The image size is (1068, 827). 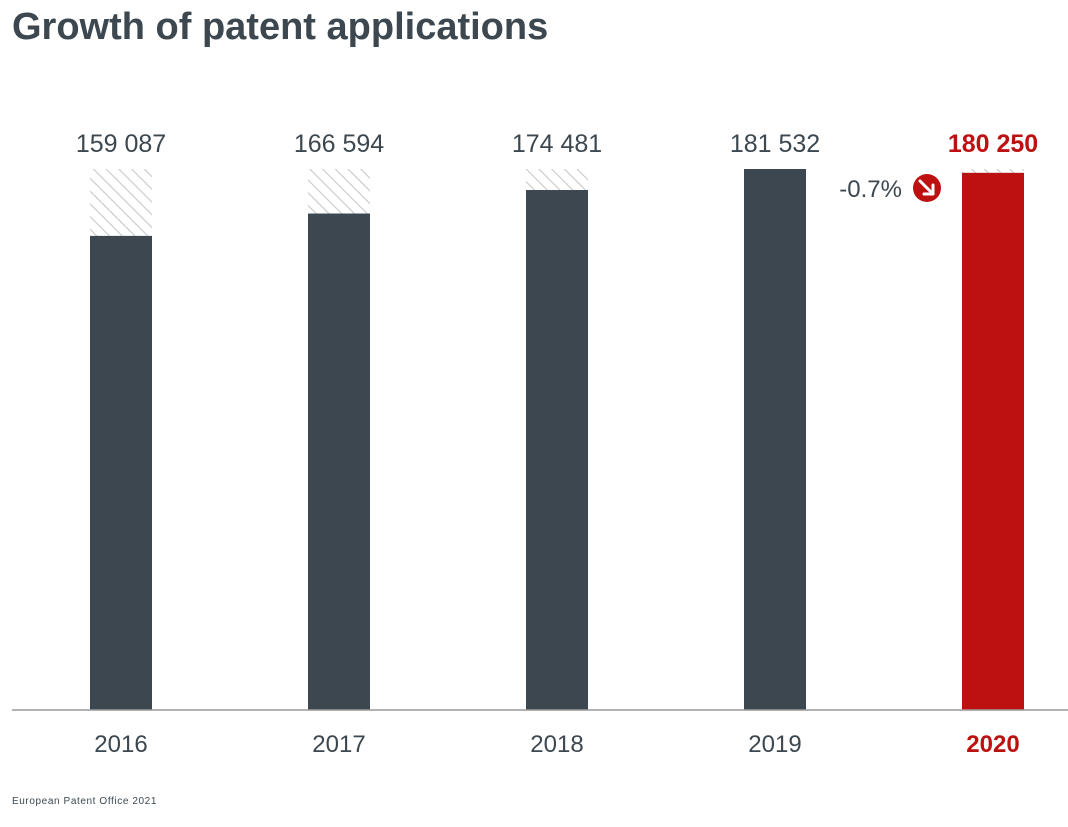 What do you see at coordinates (338, 744) in the screenshot?
I see `tick-label-2017: 2017` at bounding box center [338, 744].